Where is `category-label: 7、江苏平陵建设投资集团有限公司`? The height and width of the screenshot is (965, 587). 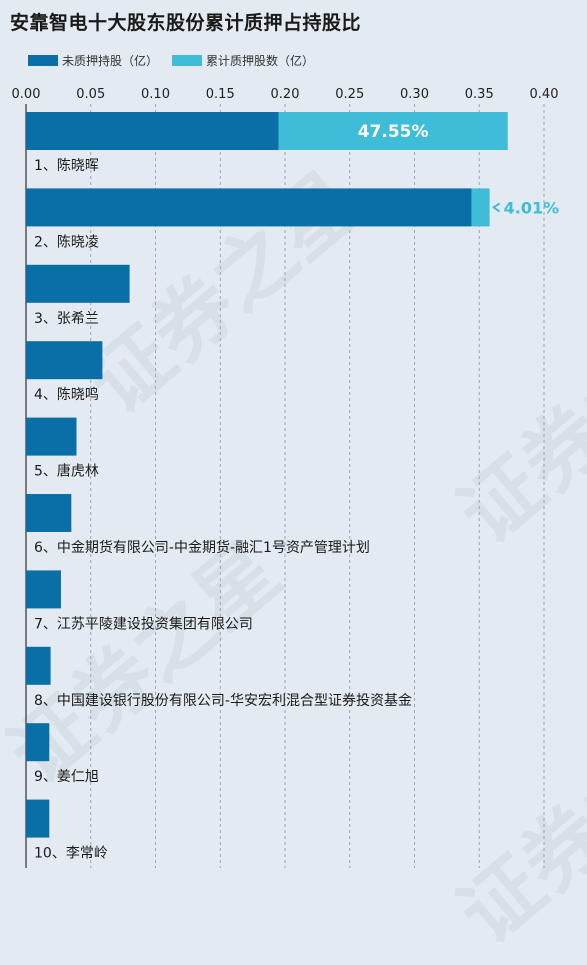
category-label: 7、江苏平陵建设投资集团有限公司 is located at coordinates (143, 623).